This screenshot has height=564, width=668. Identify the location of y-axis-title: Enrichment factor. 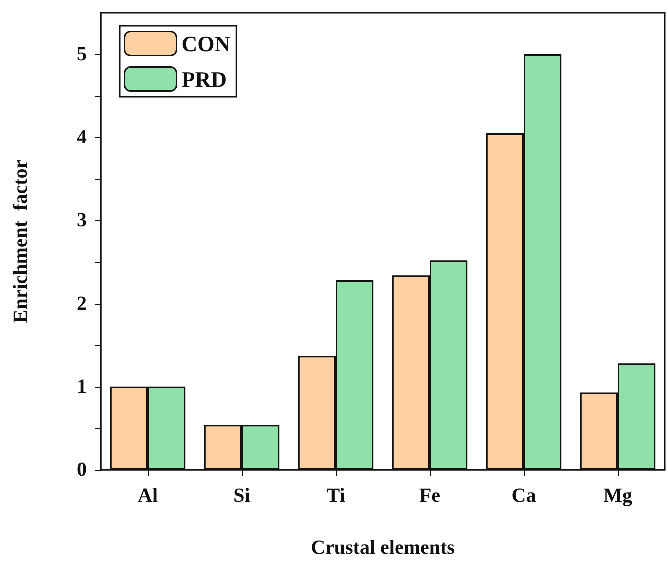
(21, 242).